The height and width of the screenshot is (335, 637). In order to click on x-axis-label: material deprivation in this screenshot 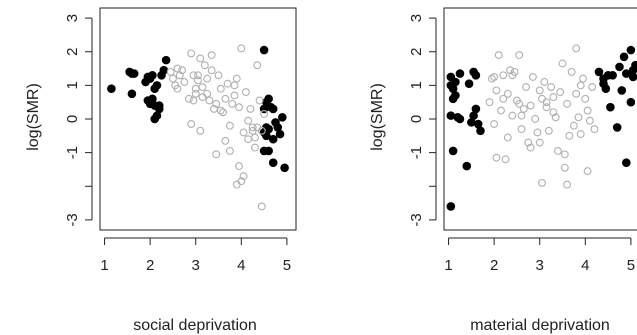, I will do `click(540, 325)`.